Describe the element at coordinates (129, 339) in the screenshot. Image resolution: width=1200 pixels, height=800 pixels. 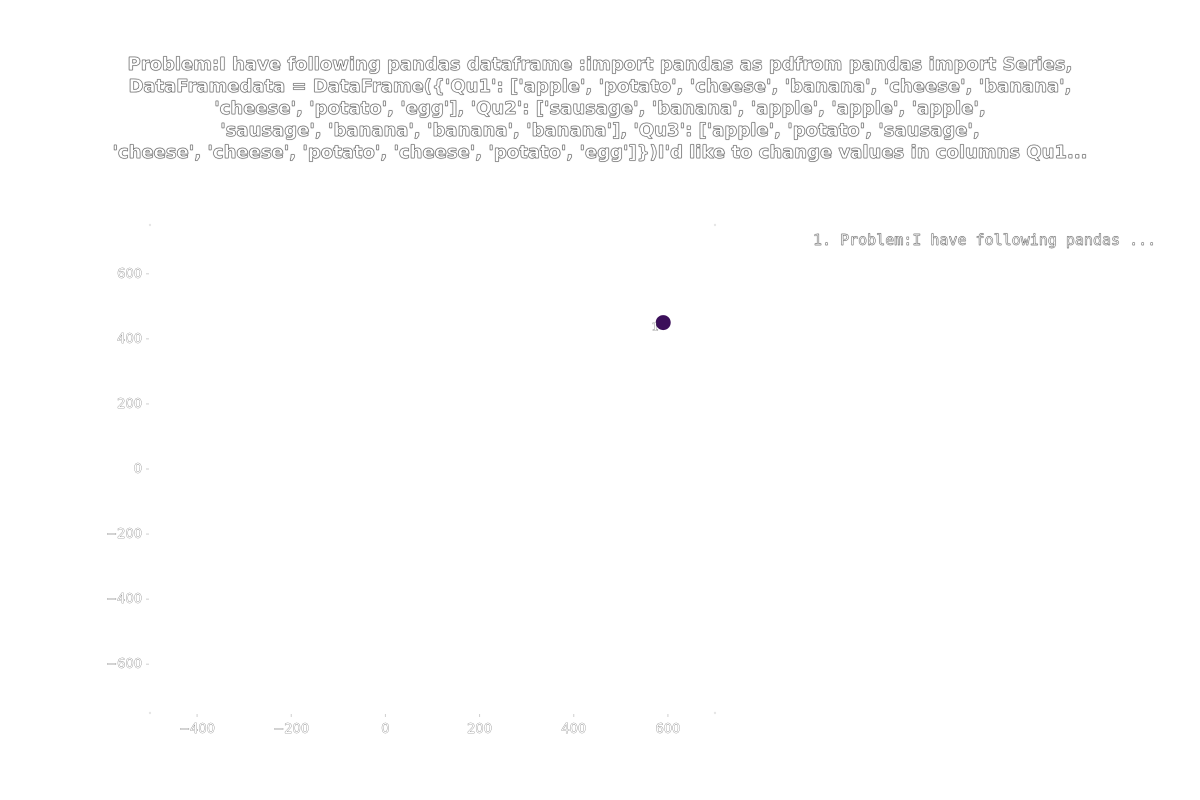
I see `y-tick-label: 400` at that location.